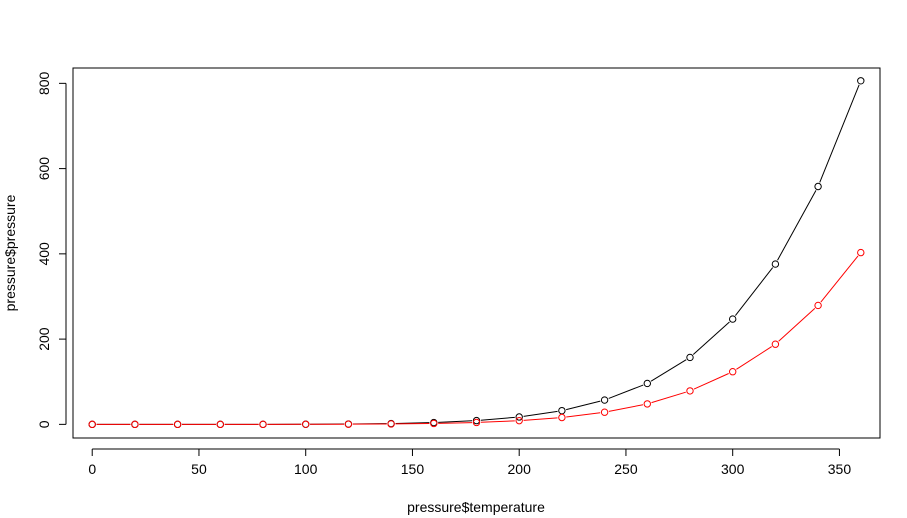  Describe the element at coordinates (306, 469) in the screenshot. I see `x-tick-label: 100` at that location.